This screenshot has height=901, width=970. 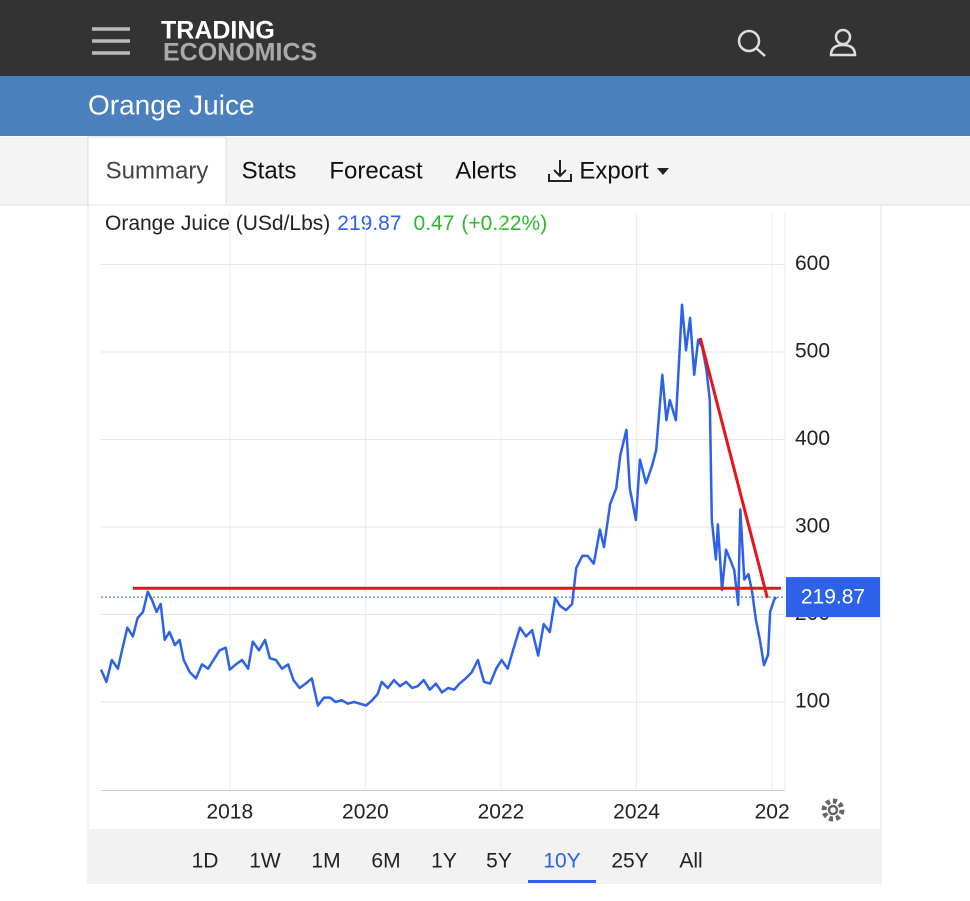 I want to click on y-tick-label: 400, so click(x=812, y=438).